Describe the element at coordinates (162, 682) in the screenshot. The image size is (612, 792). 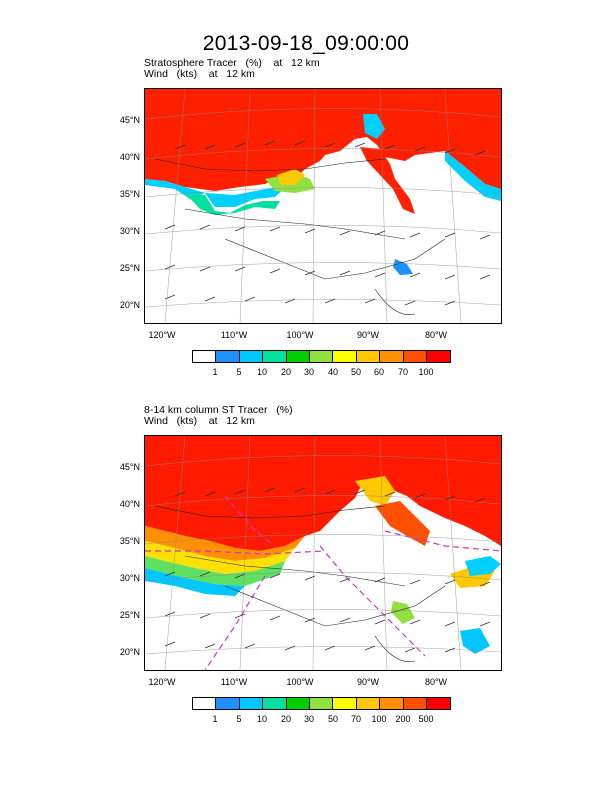
I see `panel2-lon-label: 120°W` at that location.